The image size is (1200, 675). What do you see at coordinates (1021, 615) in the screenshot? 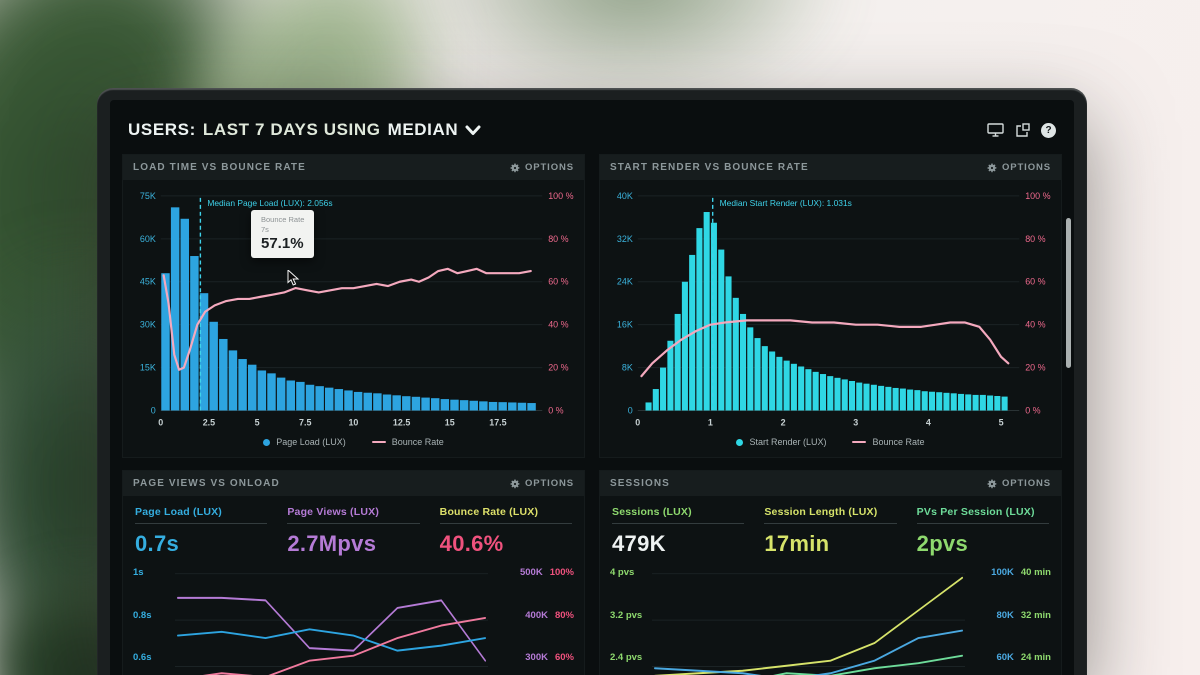
I see `right-axis: 100K 40 min 80K 32 min 60K 24 min` at bounding box center [1021, 615].